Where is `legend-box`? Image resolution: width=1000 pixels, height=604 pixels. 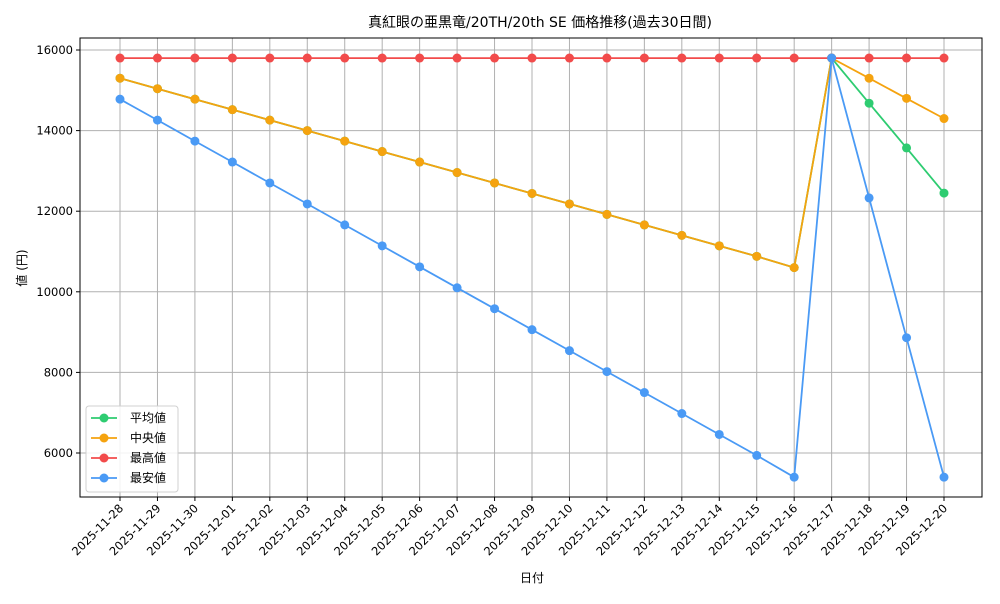
legend-box is located at coordinates (132, 449).